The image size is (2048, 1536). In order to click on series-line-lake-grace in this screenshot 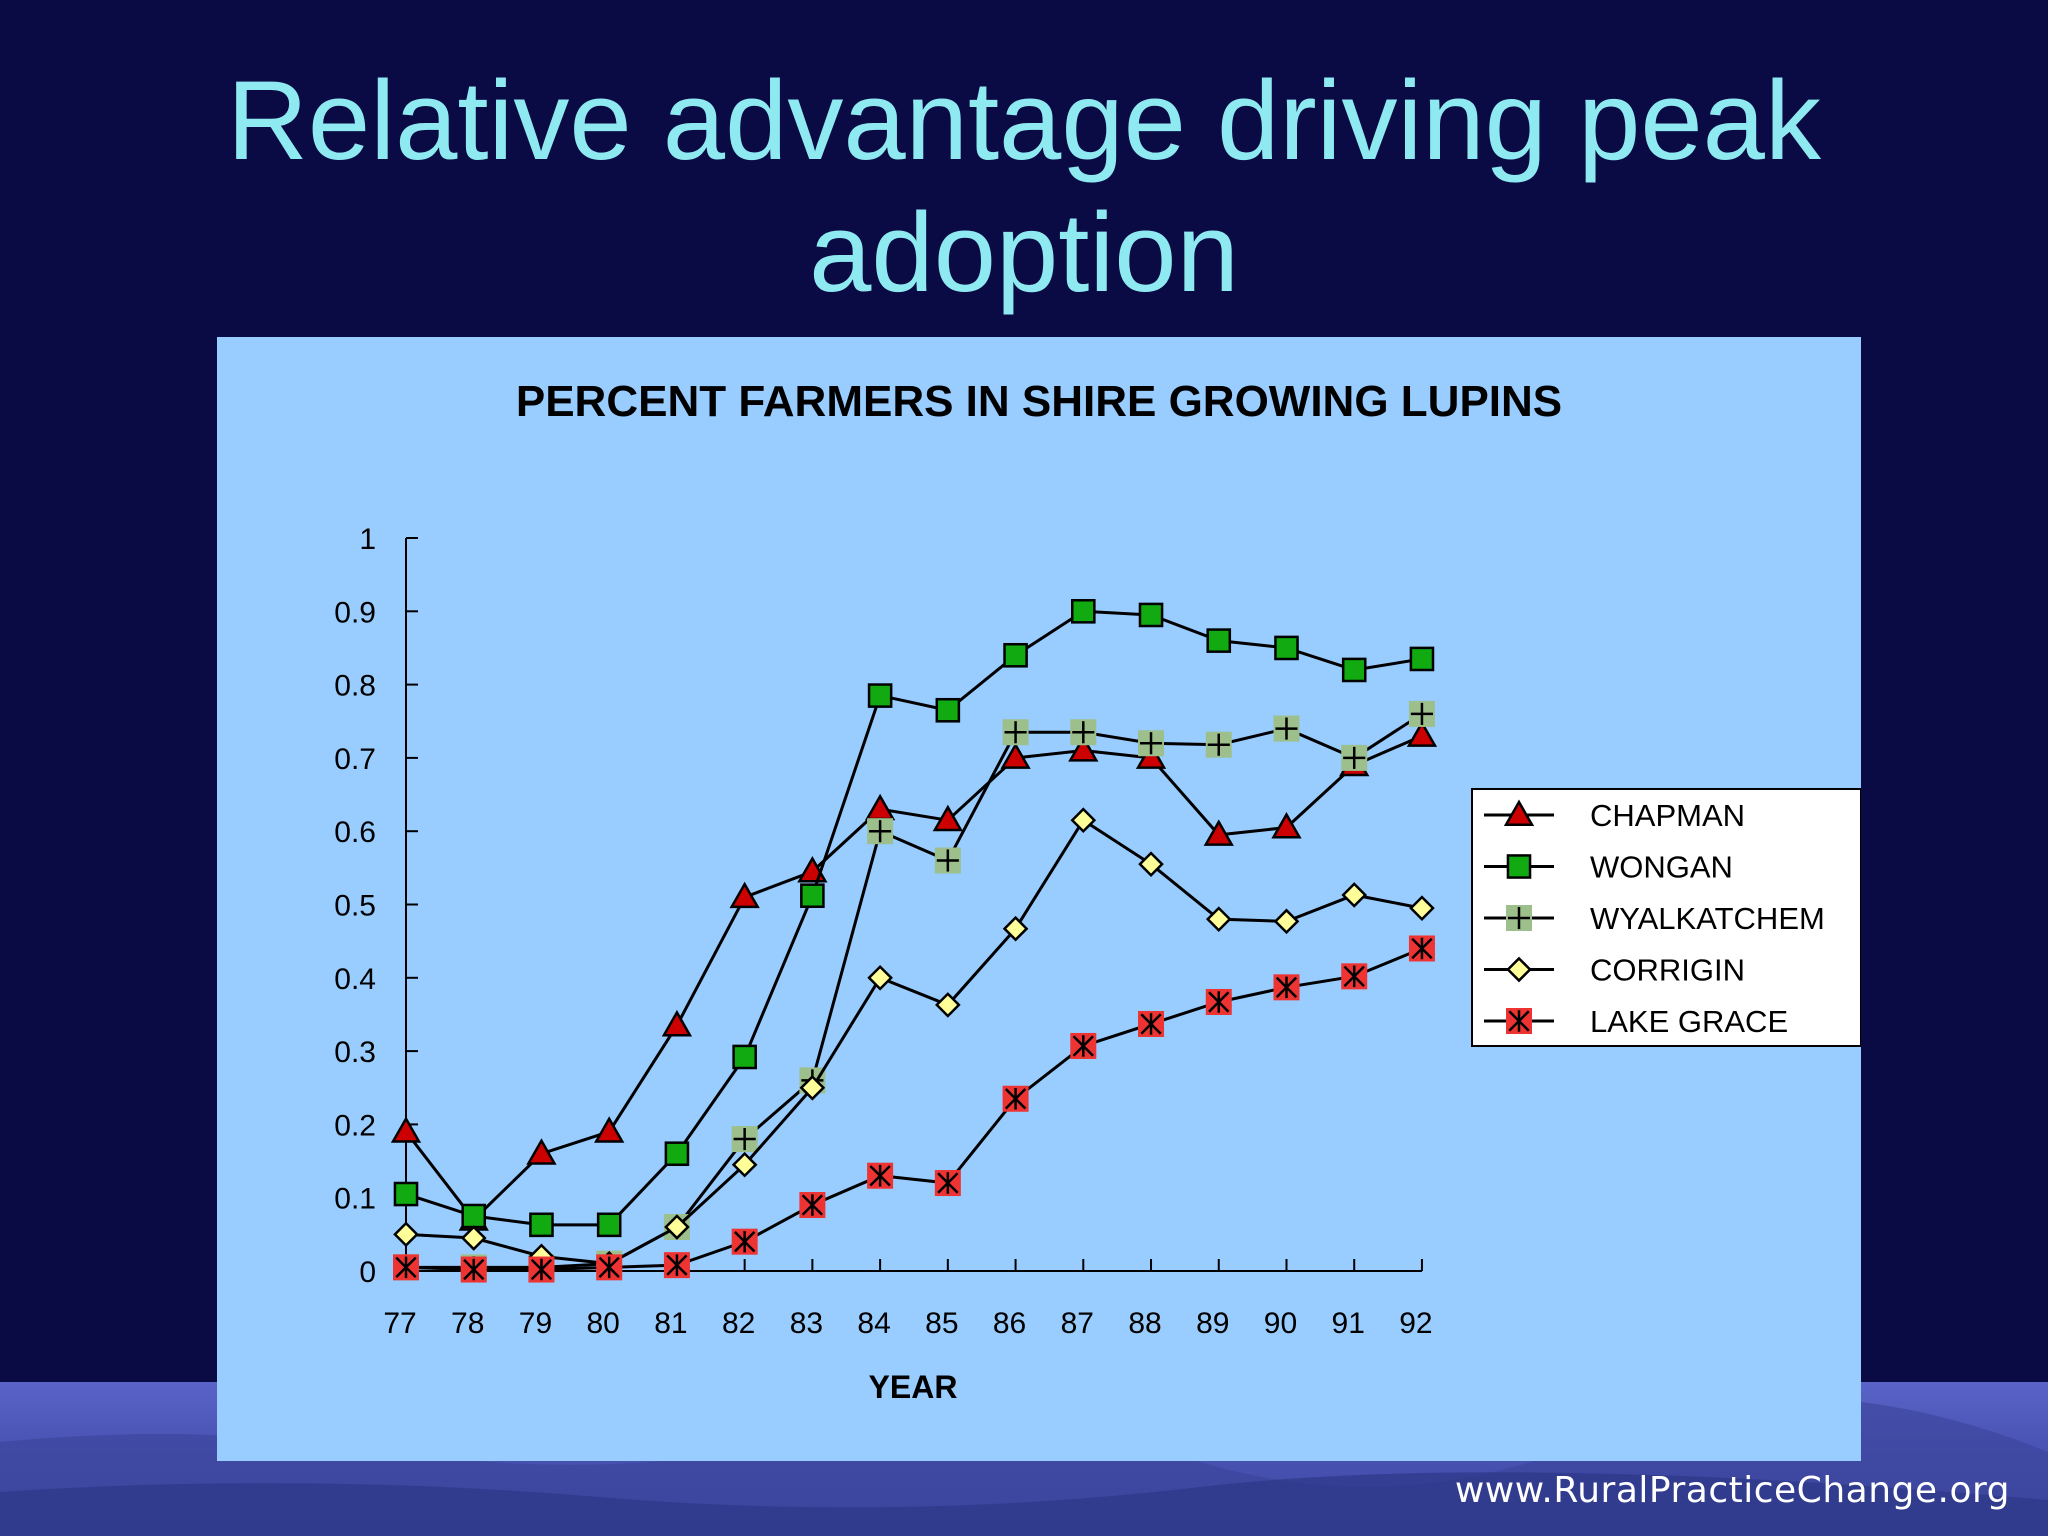, I will do `click(914, 1109)`.